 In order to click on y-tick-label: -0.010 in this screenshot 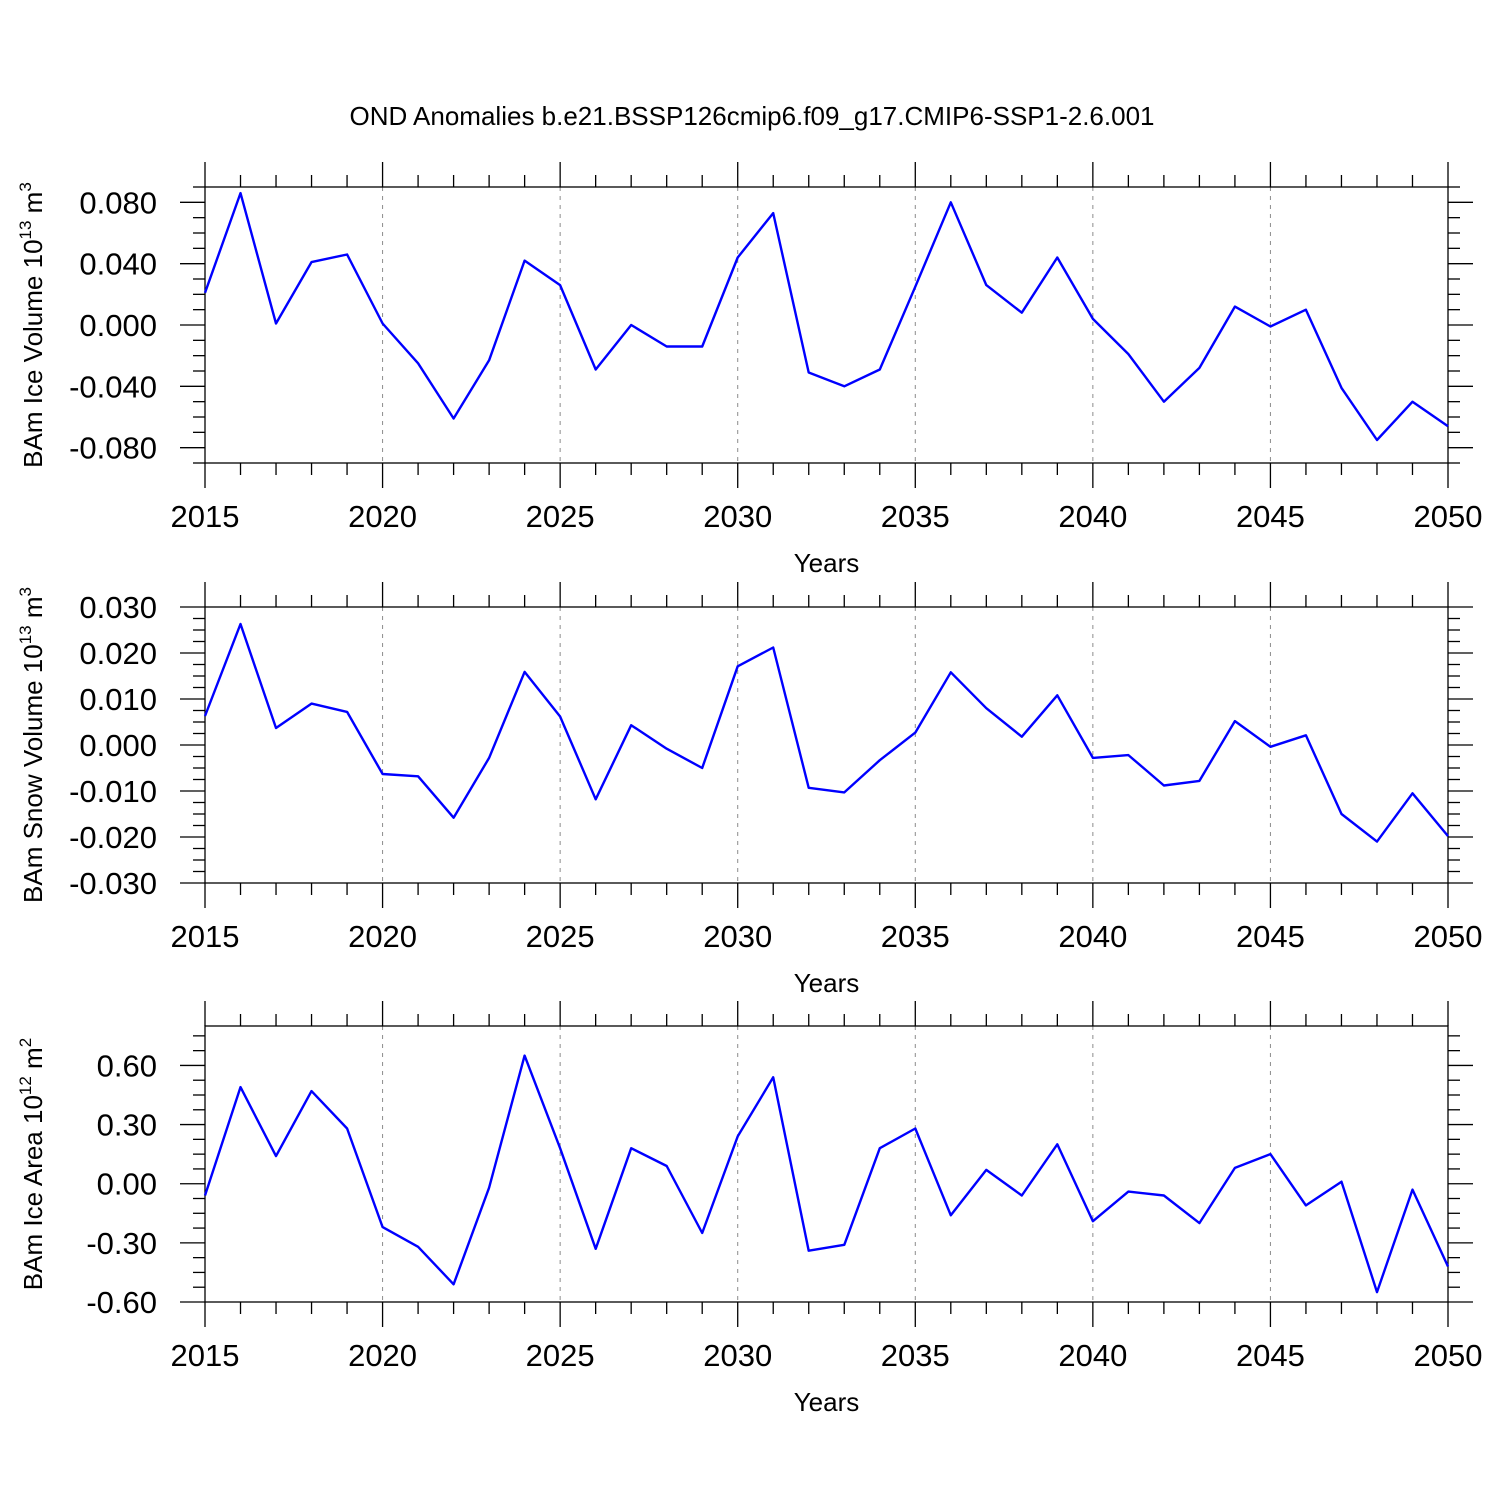, I will do `click(113, 791)`.